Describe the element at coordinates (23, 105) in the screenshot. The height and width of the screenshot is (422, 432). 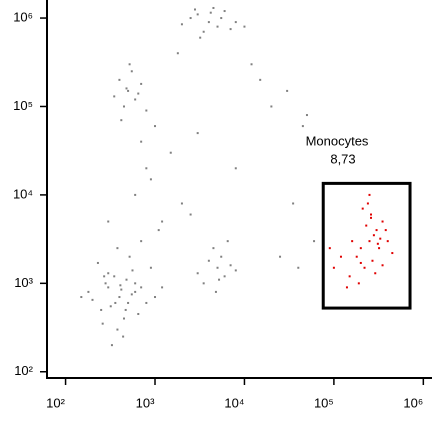
I see `y-tick-label: 10⁵` at that location.